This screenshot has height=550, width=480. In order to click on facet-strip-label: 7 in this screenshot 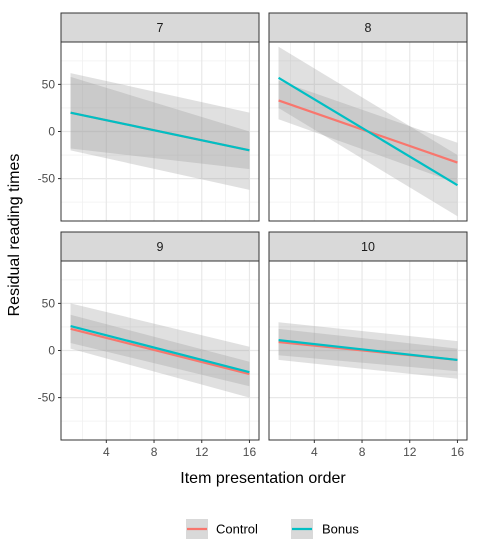, I will do `click(160, 28)`.